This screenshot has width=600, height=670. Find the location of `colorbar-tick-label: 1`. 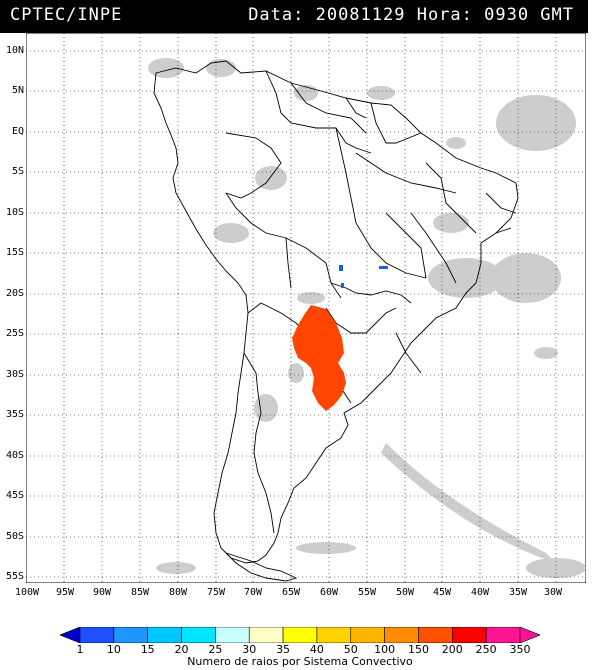

colorbar-tick-label: 1 is located at coordinates (80, 649).